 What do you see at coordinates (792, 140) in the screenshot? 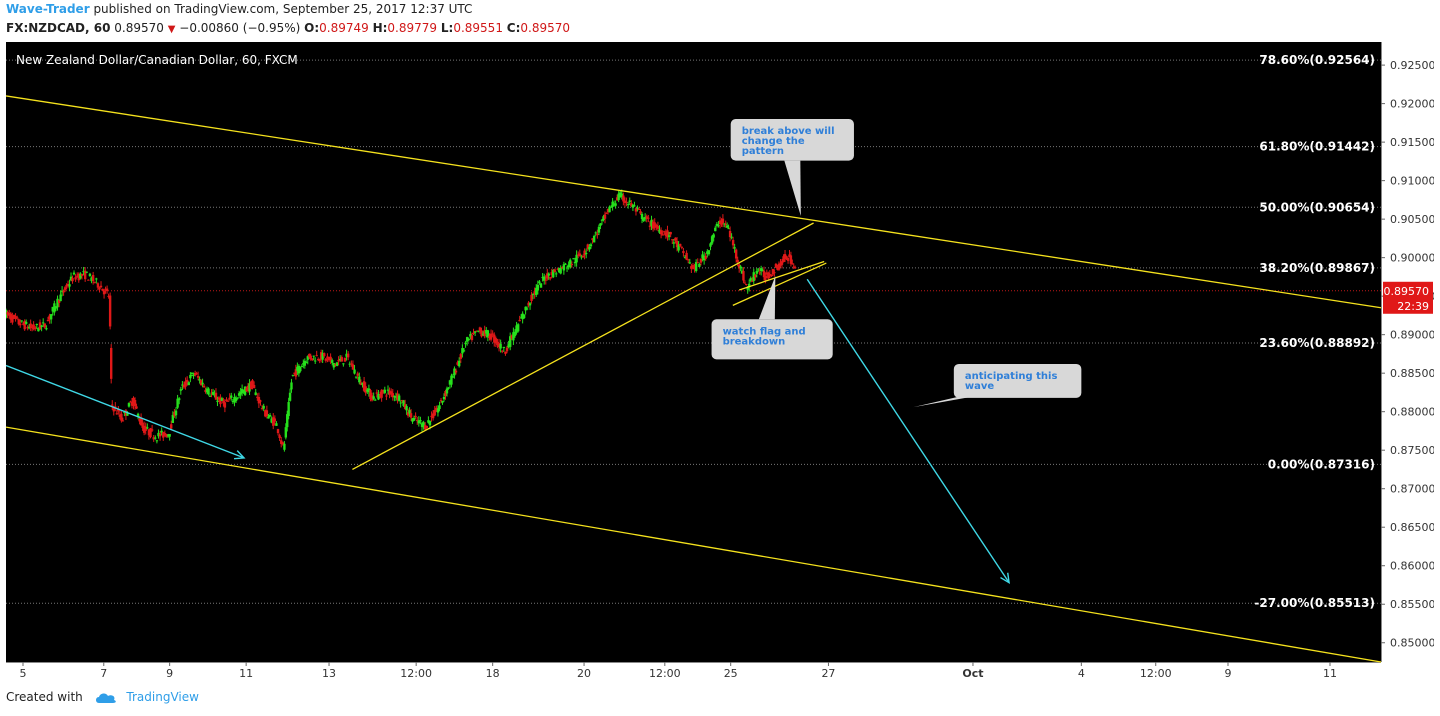
I see `callout-box` at bounding box center [792, 140].